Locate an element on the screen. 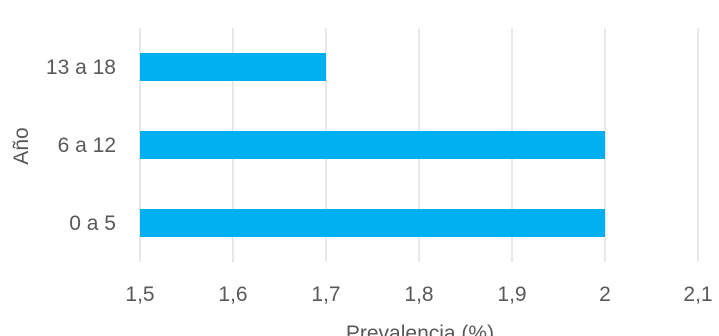  x-tick-label: 1,6 is located at coordinates (232, 294).